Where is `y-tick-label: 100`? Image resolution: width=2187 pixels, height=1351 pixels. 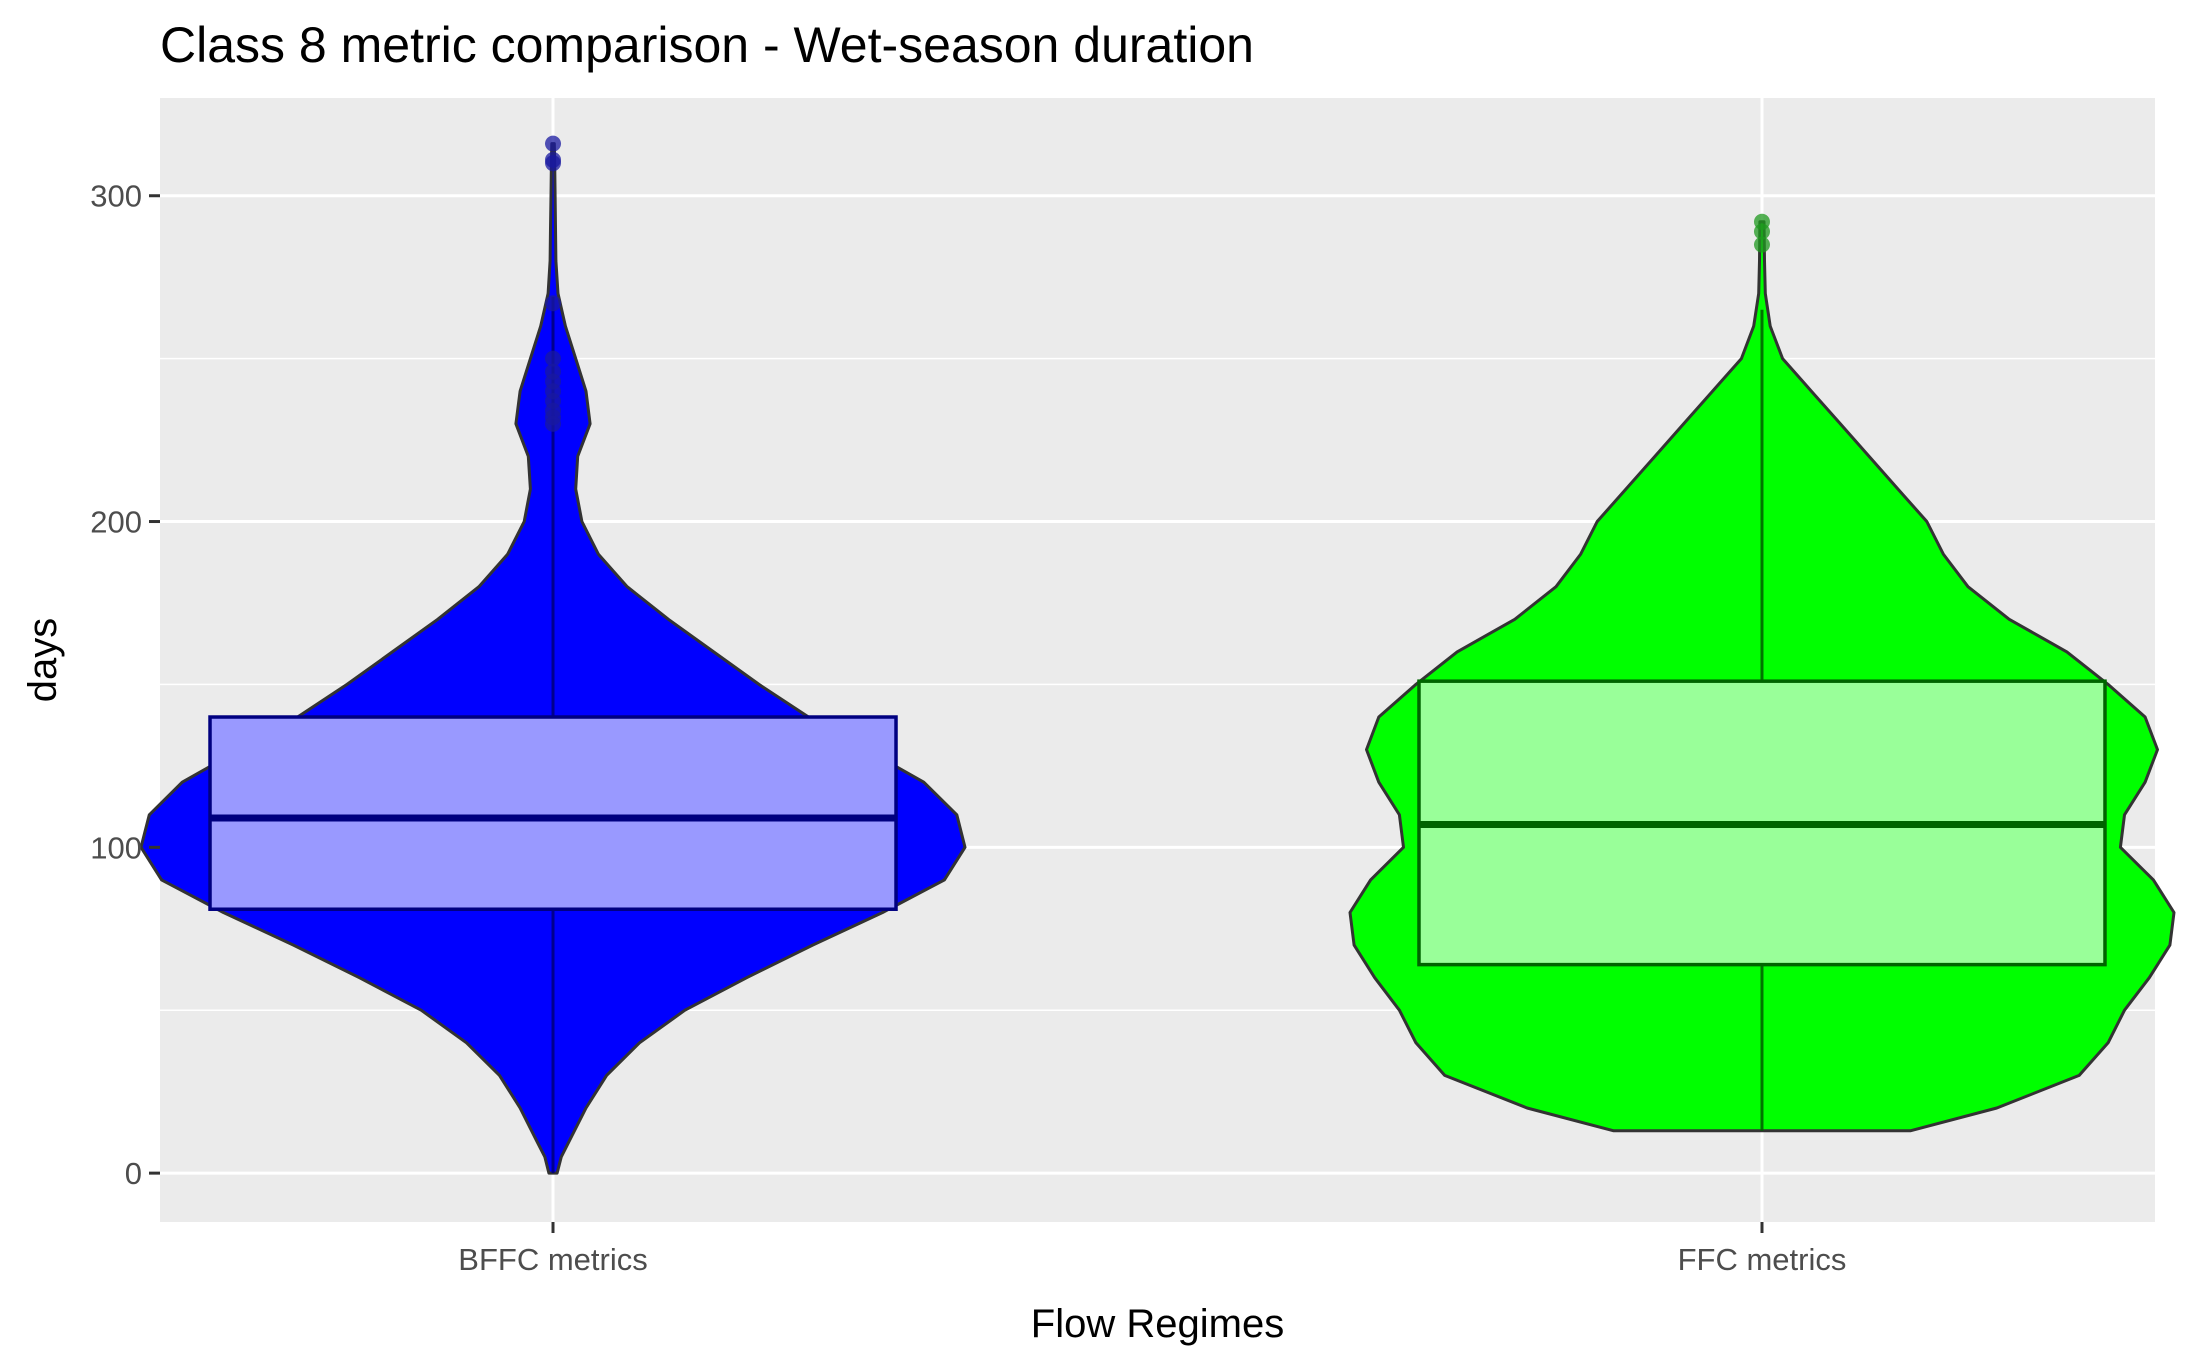
y-tick-label: 100 is located at coordinates (116, 847).